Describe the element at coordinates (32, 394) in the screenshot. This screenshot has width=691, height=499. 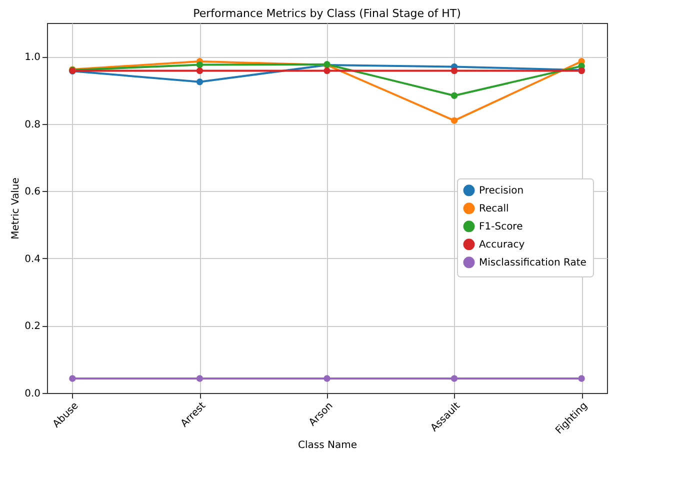
I see `y-tick-label: 0.0` at that location.